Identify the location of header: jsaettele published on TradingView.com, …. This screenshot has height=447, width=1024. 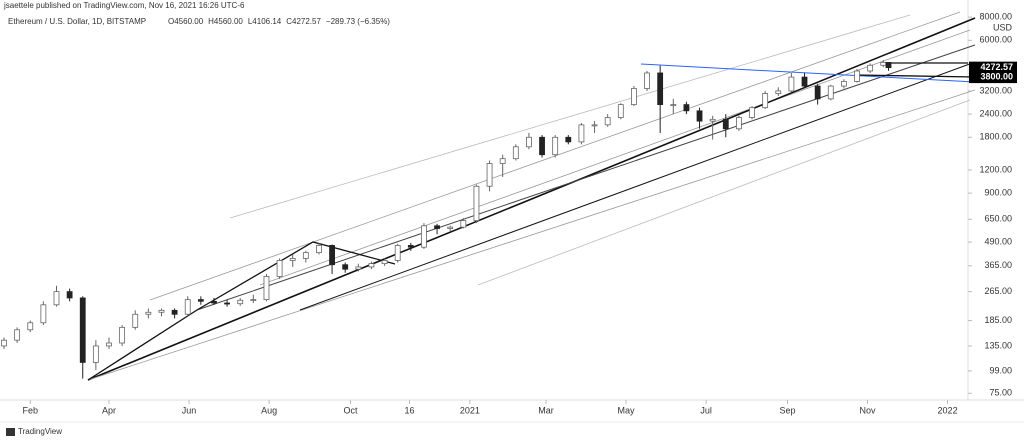
(124, 5).